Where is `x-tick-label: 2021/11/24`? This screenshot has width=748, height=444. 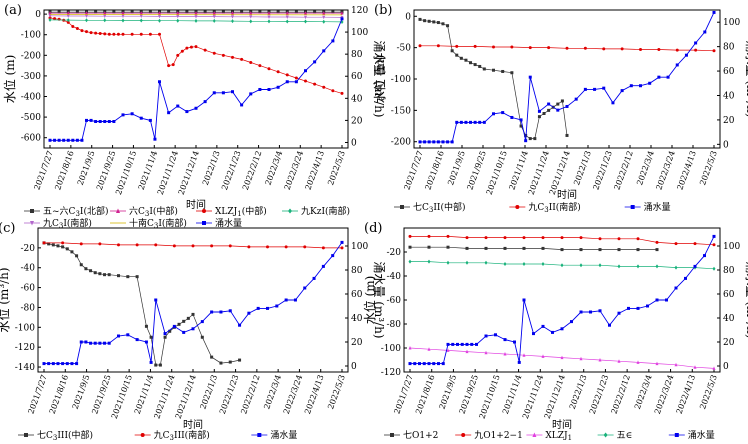
x-tick-label: 2021/11/24 is located at coordinates (168, 173).